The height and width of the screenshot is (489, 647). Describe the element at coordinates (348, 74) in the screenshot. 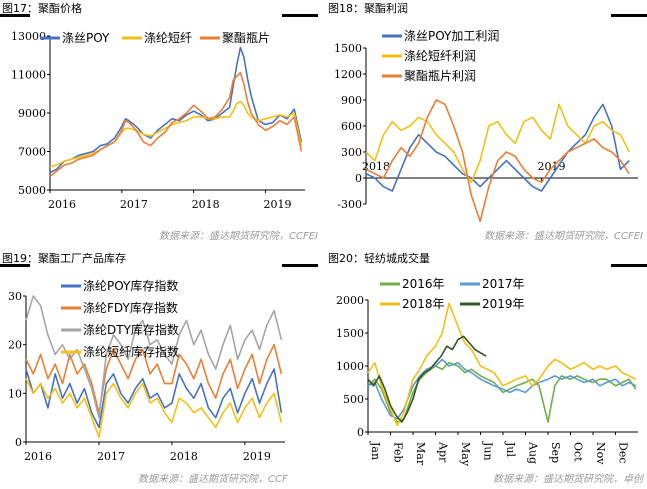

I see `y-tick-label: 1200` at that location.